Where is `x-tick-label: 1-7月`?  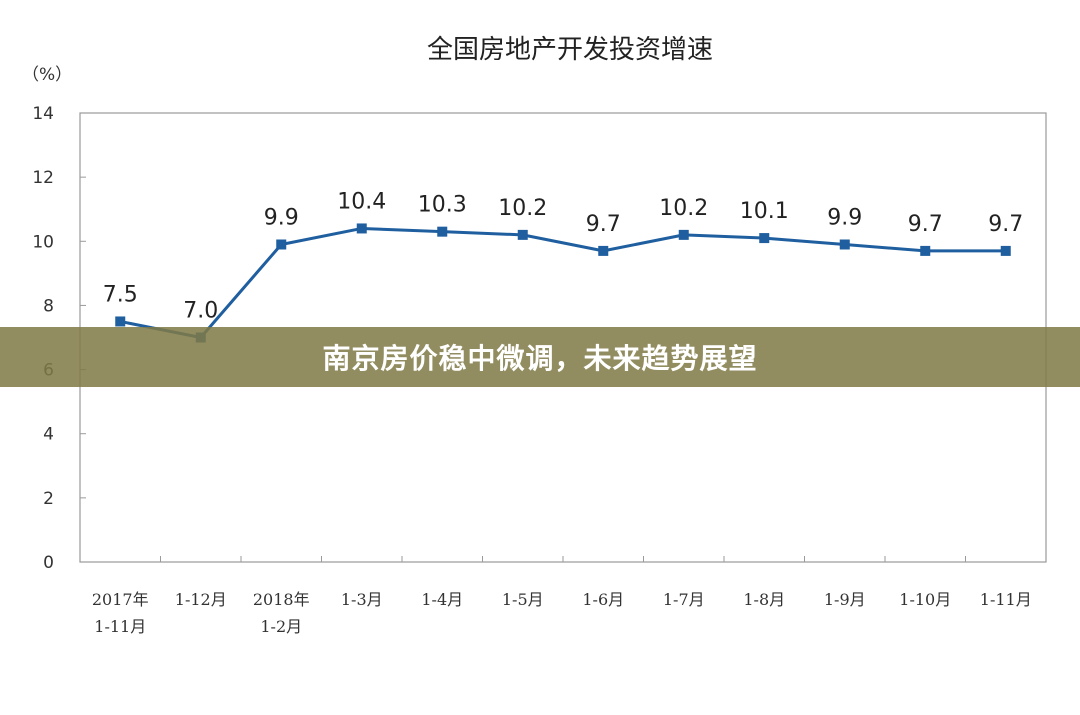
x-tick-label: 1-7月 is located at coordinates (684, 599).